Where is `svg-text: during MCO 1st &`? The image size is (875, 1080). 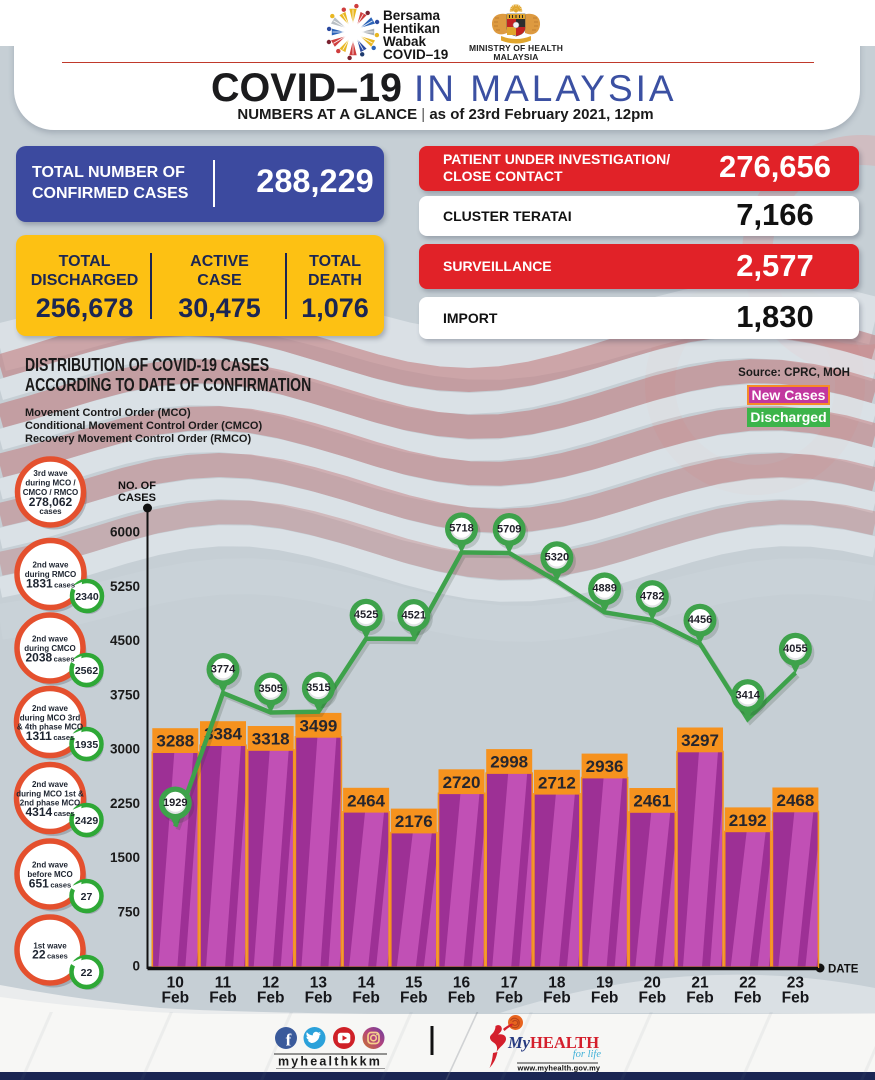
svg-text: during MCO 1st & is located at coordinates (50, 793).